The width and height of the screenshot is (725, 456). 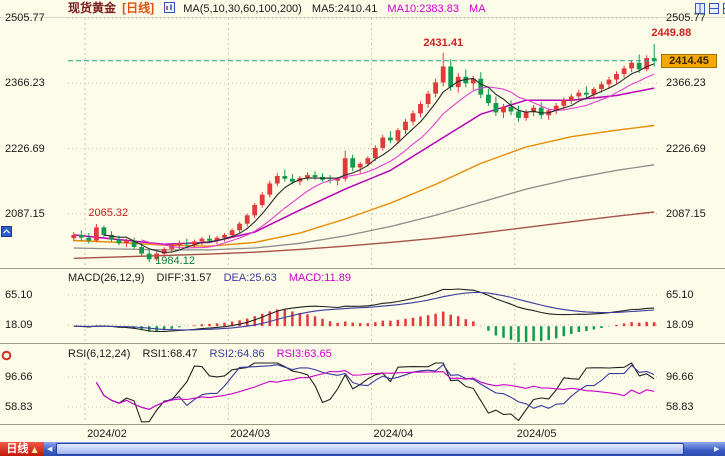 I want to click on rsi-title: RSI(6,12,24), so click(x=99, y=354).